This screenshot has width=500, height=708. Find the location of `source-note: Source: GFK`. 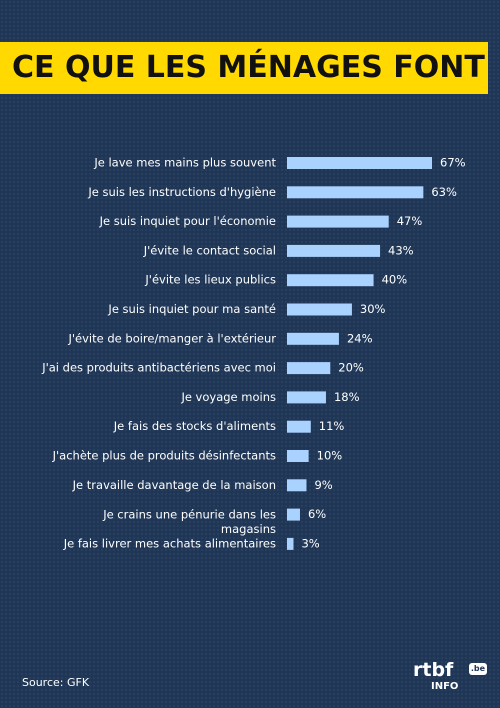

source-note: Source: GFK is located at coordinates (56, 682).